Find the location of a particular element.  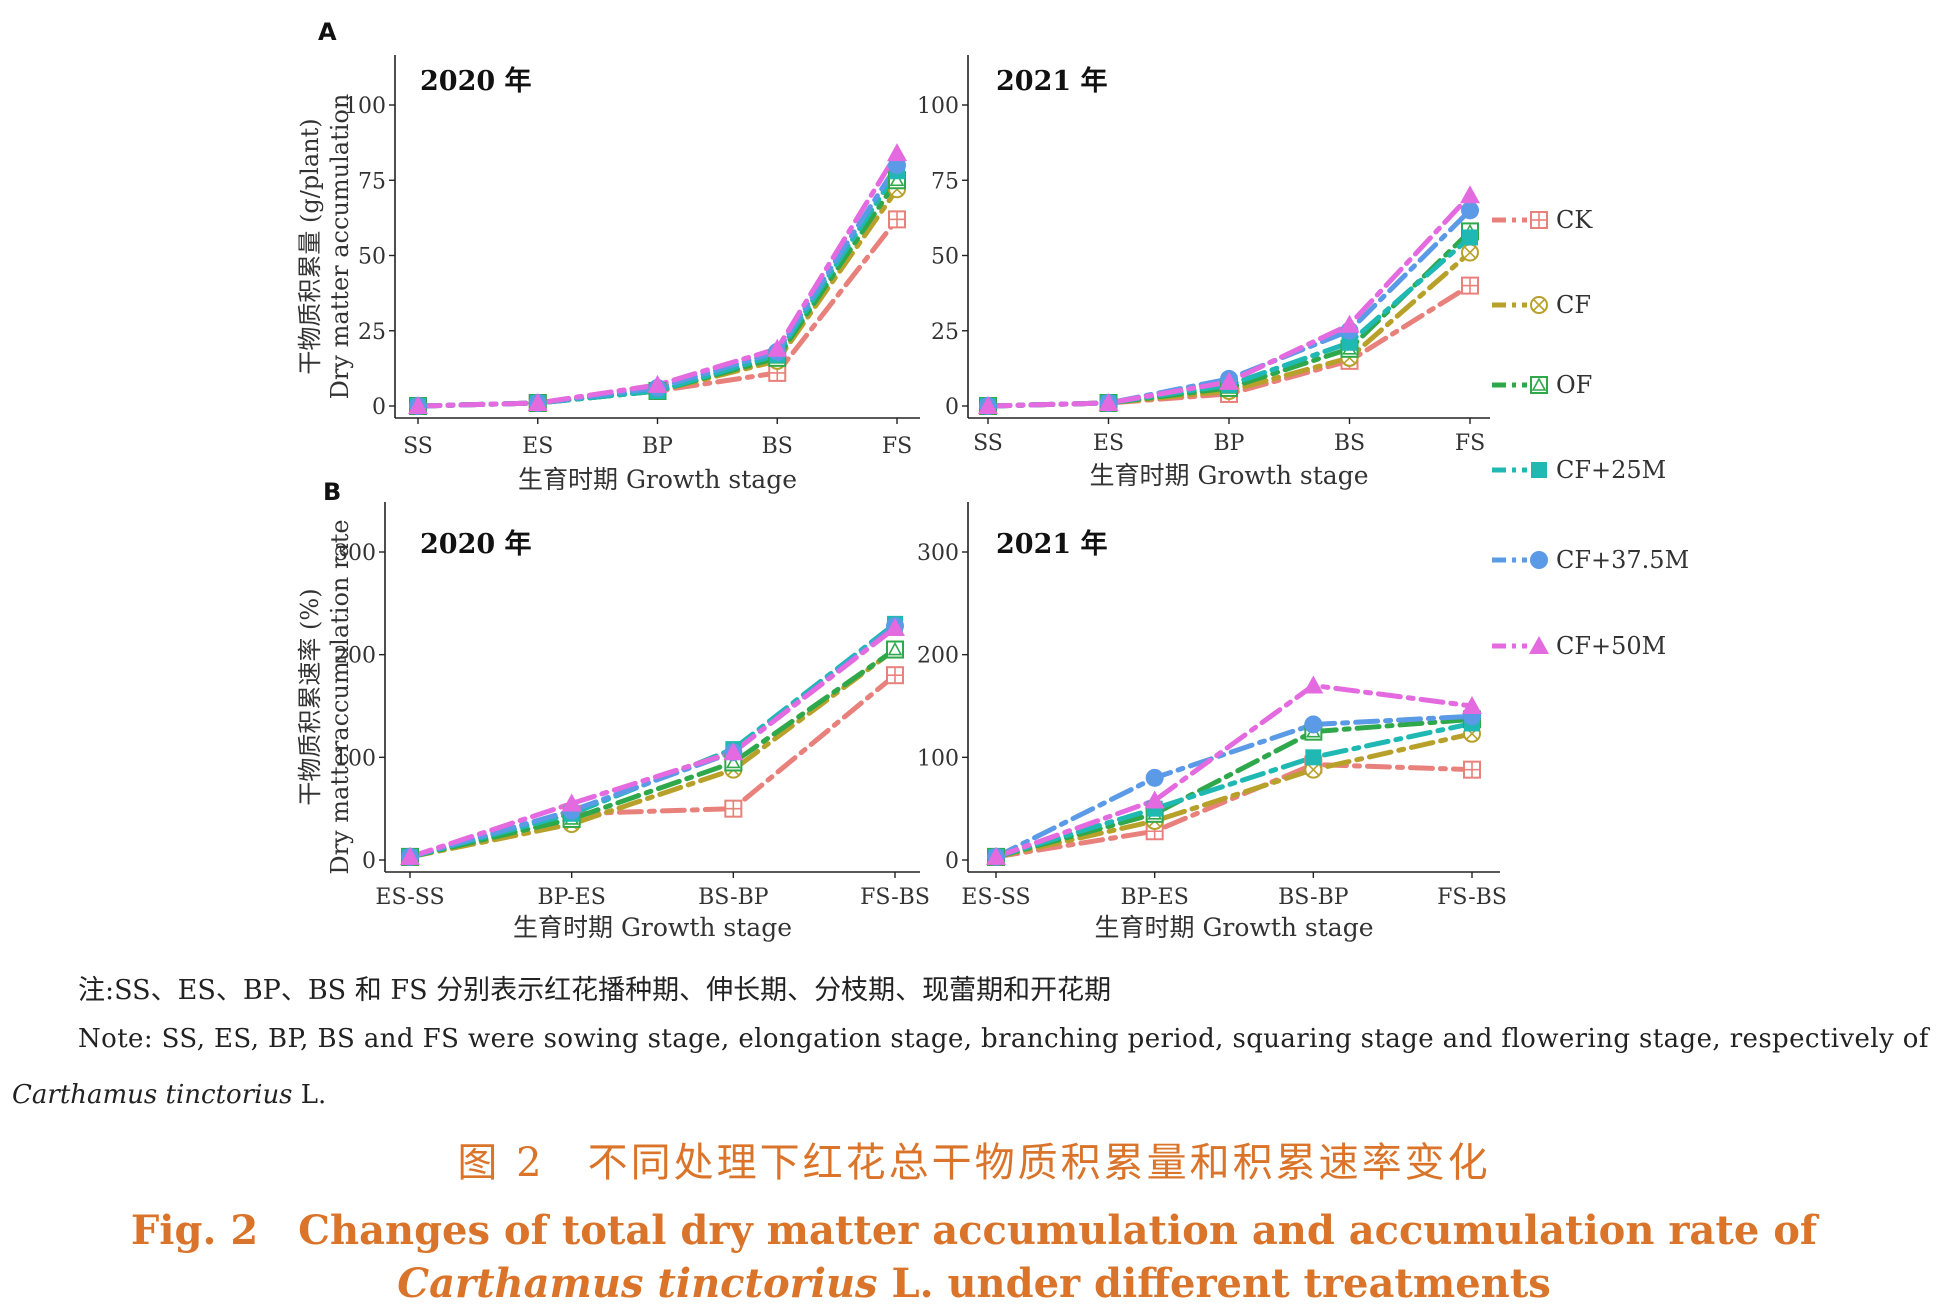

legend-item: CK is located at coordinates (1542, 220).